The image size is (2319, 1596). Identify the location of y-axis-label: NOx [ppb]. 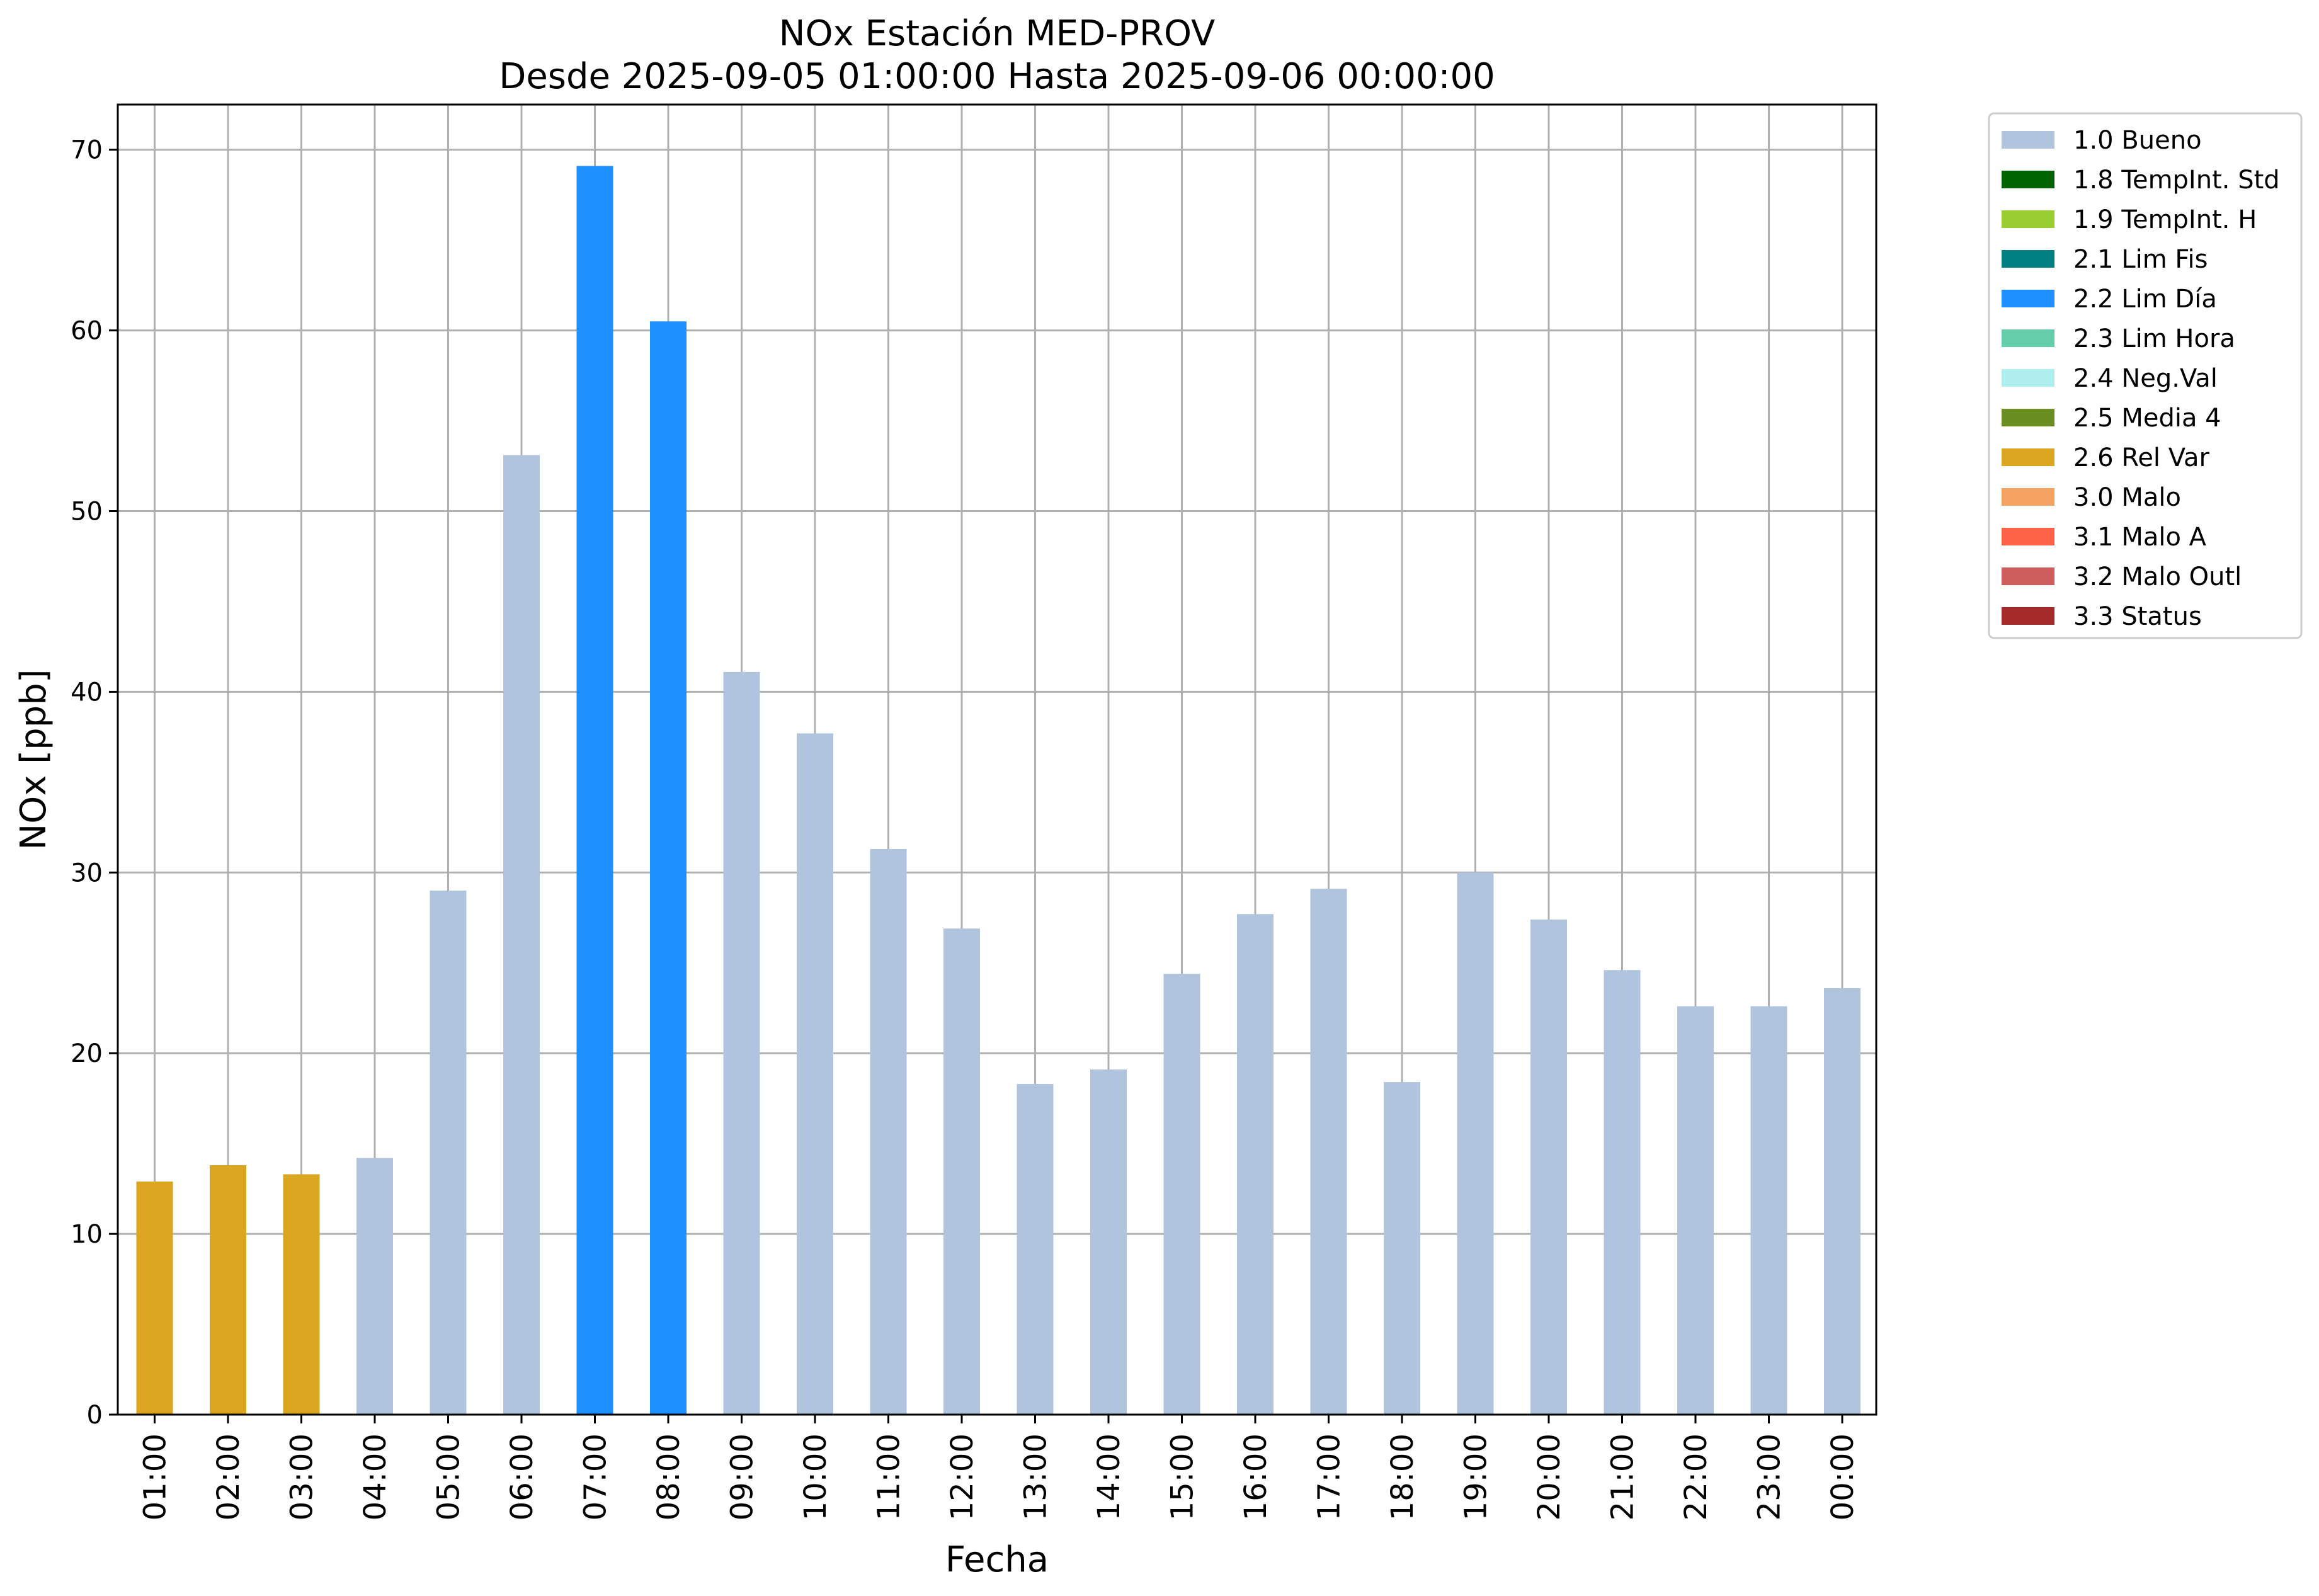
(33, 759).